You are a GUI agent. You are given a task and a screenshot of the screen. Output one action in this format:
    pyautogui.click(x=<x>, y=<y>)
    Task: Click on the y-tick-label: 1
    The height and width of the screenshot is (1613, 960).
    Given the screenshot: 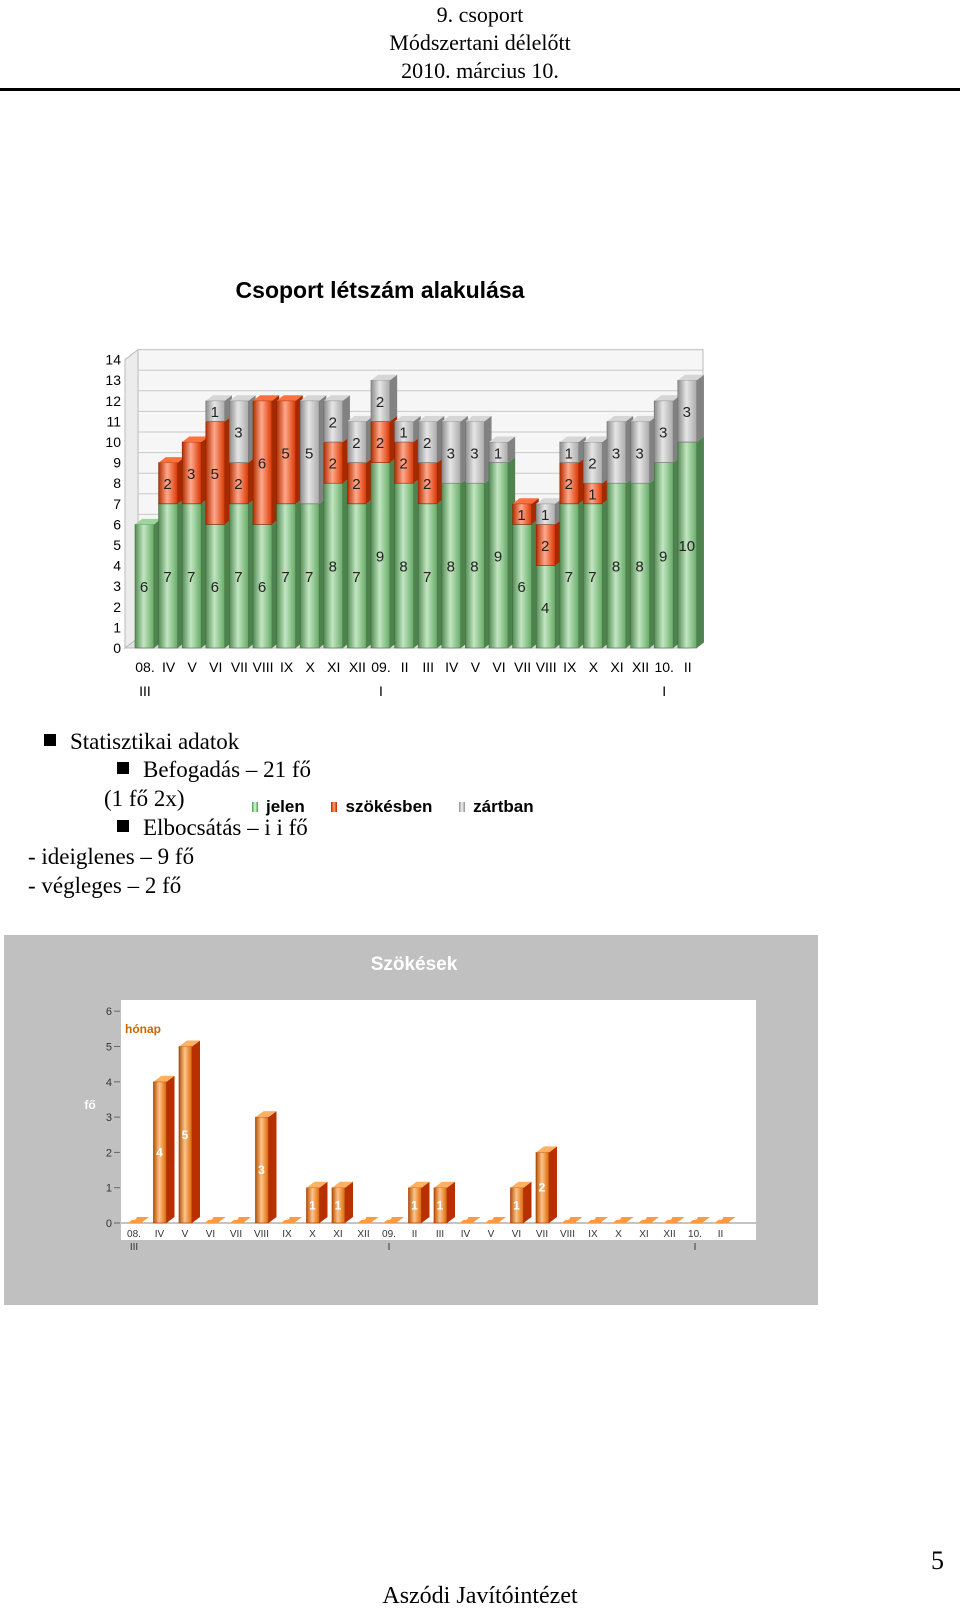 What is the action you would take?
    pyautogui.click(x=109, y=1189)
    